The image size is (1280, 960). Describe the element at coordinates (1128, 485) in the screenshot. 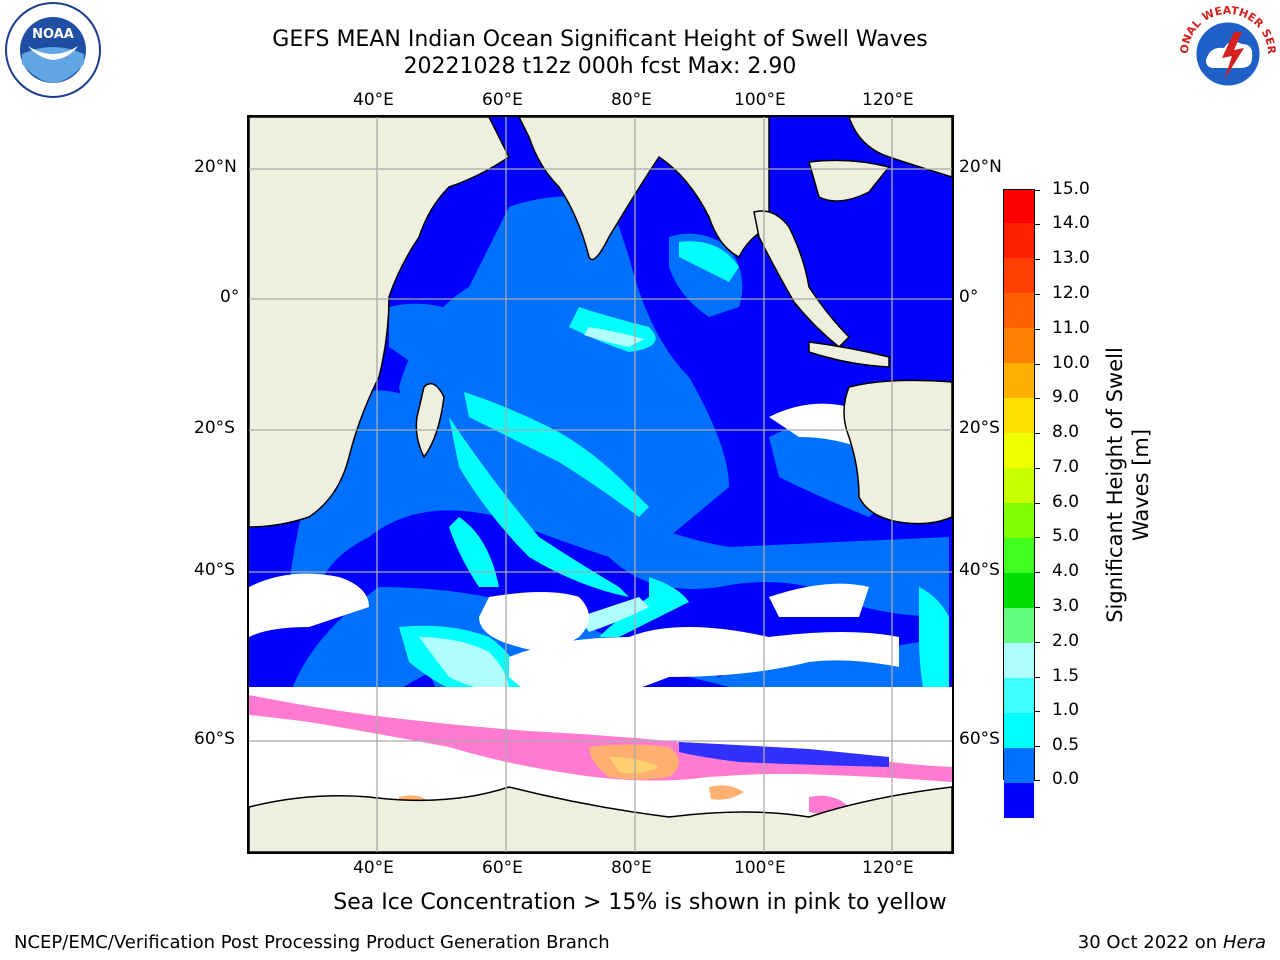

I see `colorbar-title: Significant Height of Swell Waves [m]` at that location.